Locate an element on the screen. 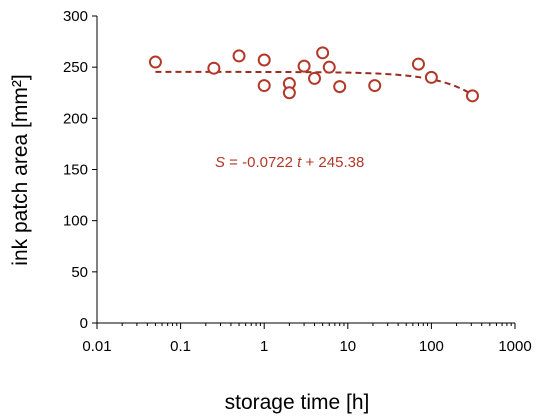 The image size is (550, 418). y-tick-label: 0 is located at coordinates (84, 323).